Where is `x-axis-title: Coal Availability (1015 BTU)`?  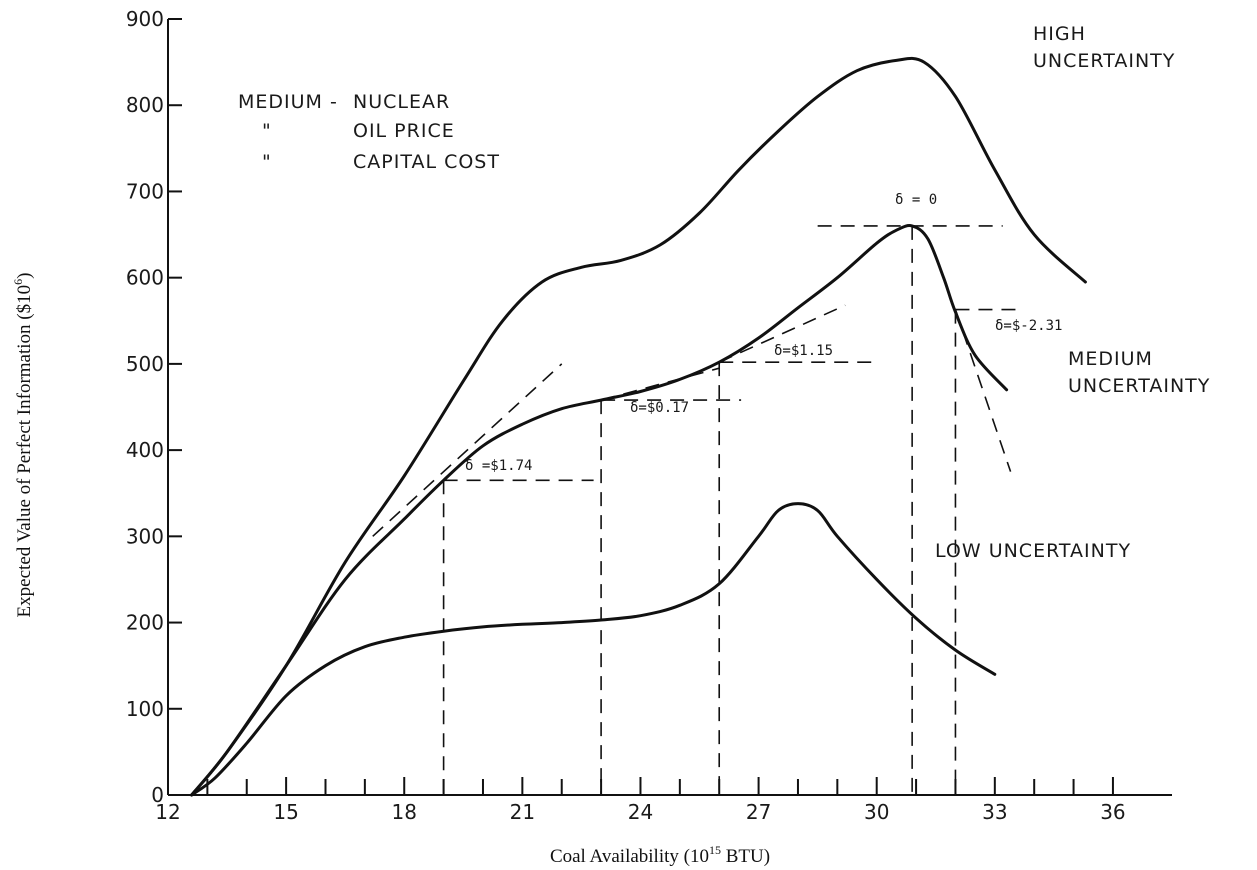
x-axis-title: Coal Availability (1015 BTU) is located at coordinates (660, 855).